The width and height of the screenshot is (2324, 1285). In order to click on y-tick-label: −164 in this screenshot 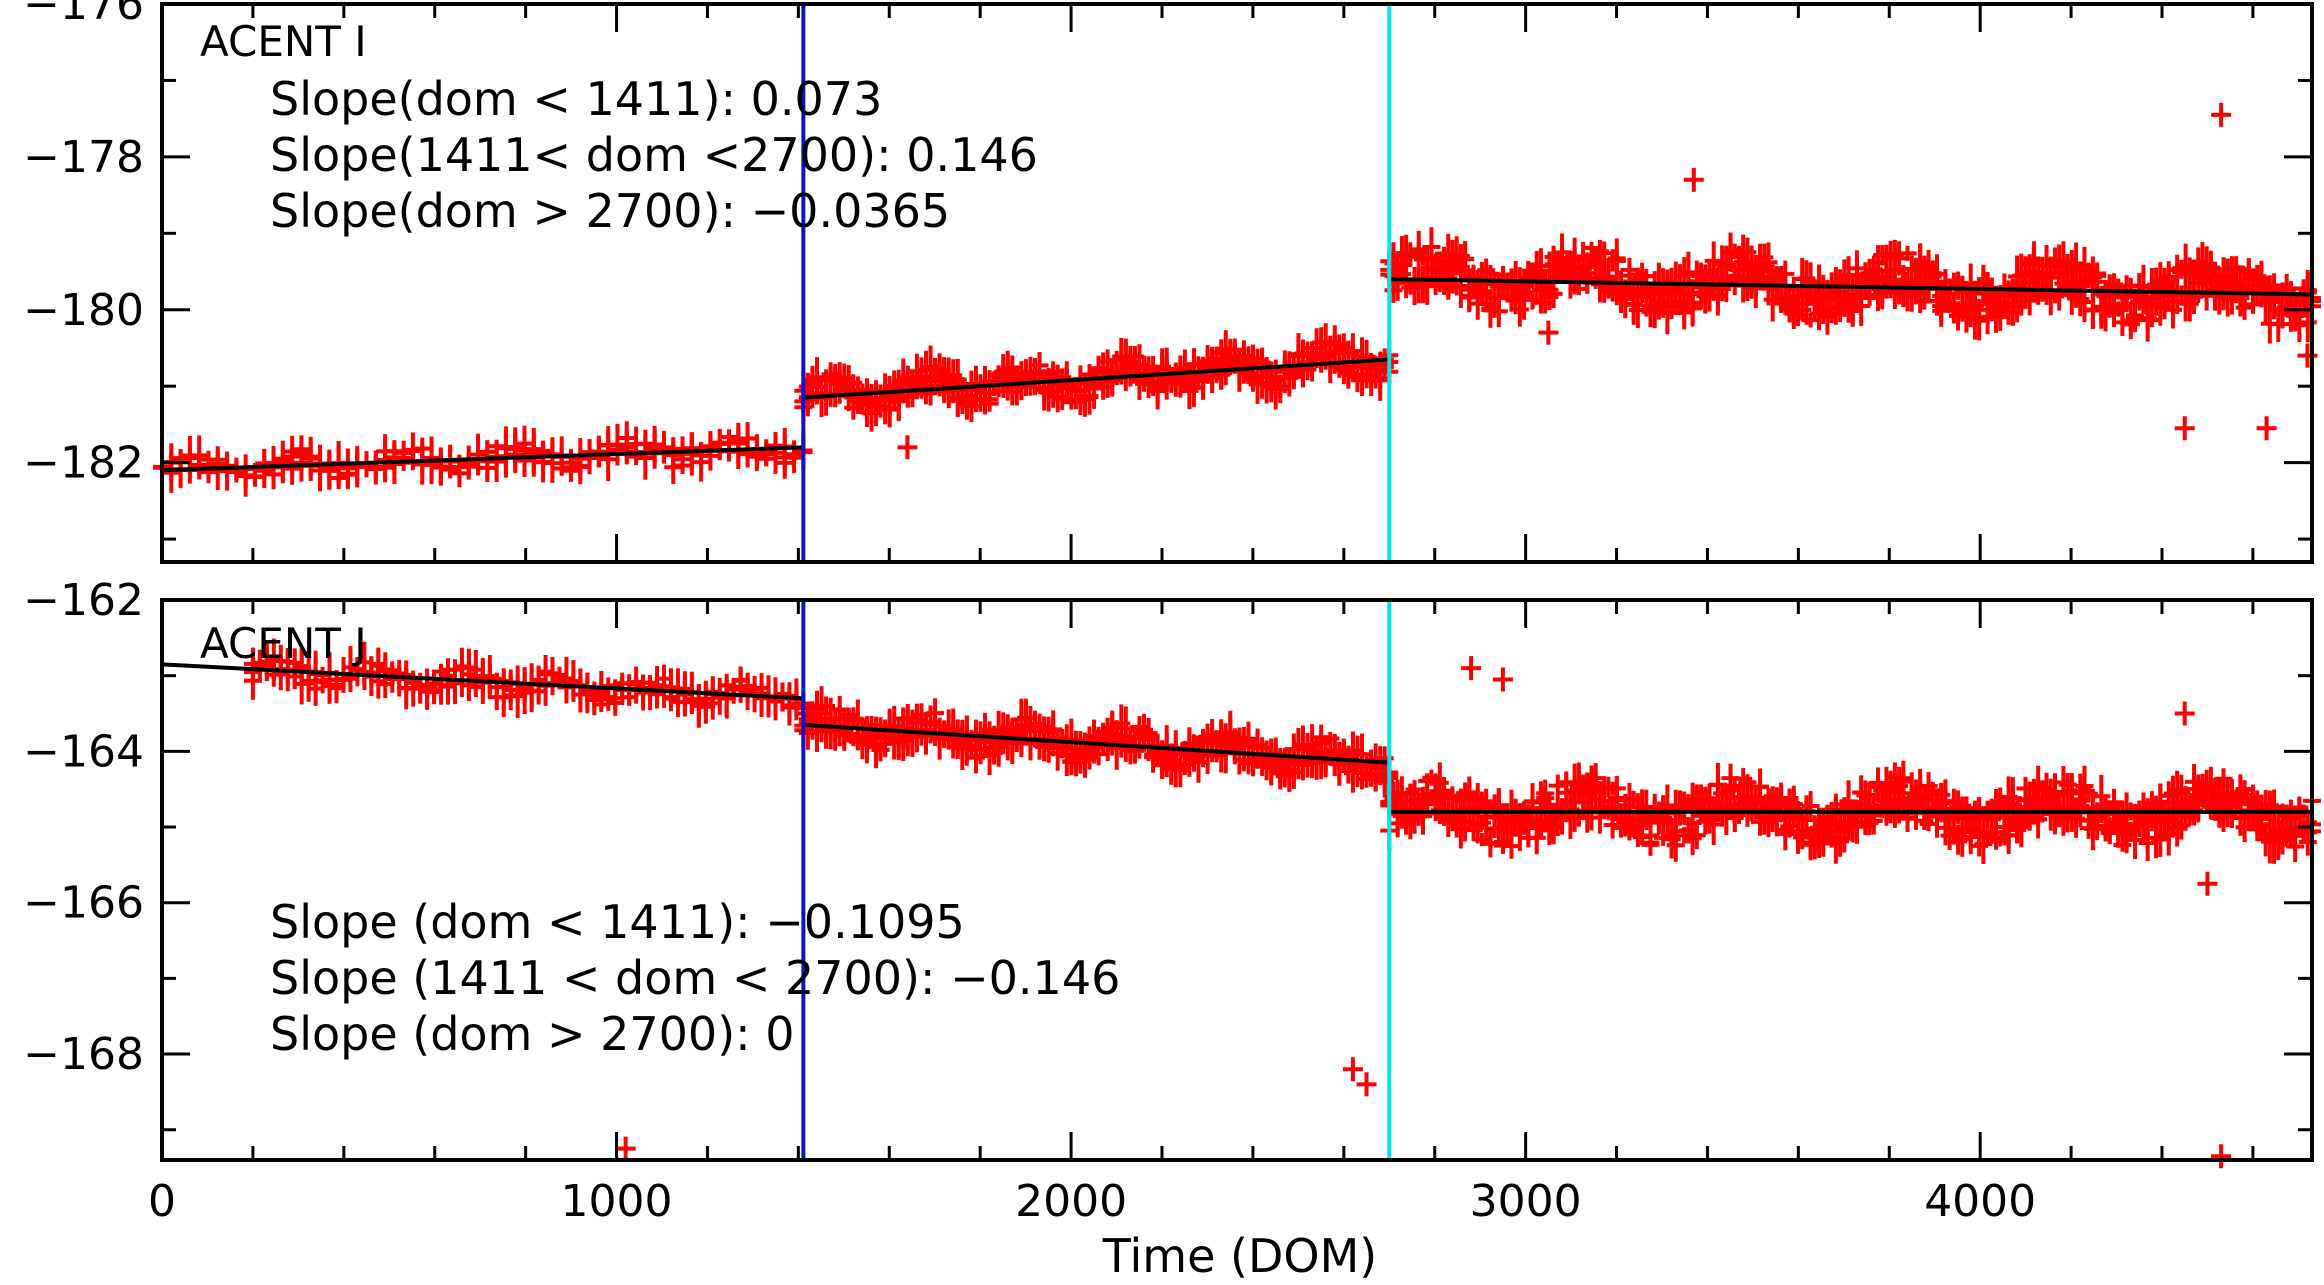, I will do `click(83, 751)`.